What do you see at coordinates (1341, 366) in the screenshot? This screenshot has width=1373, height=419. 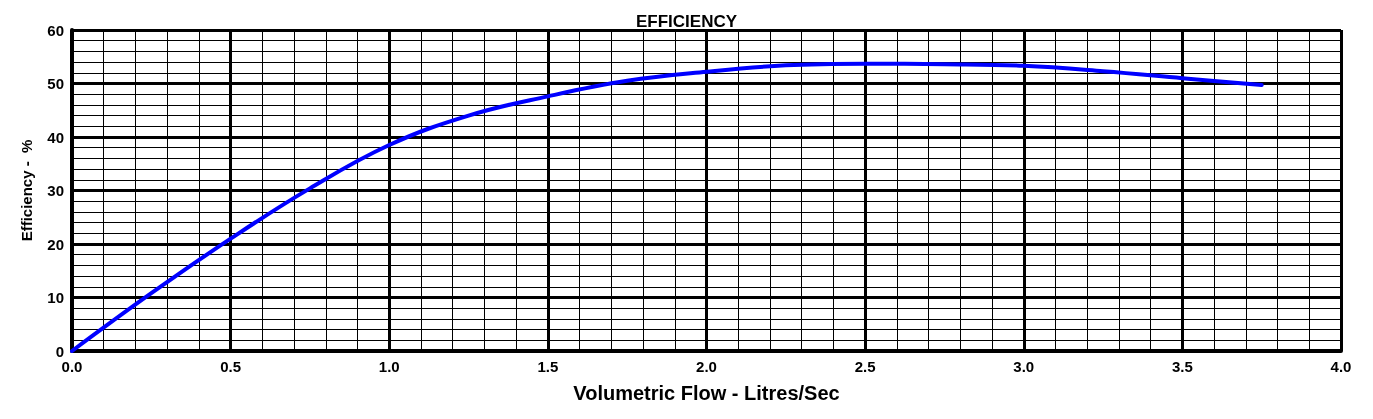 I see `x-tick-label: 4.0` at bounding box center [1341, 366].